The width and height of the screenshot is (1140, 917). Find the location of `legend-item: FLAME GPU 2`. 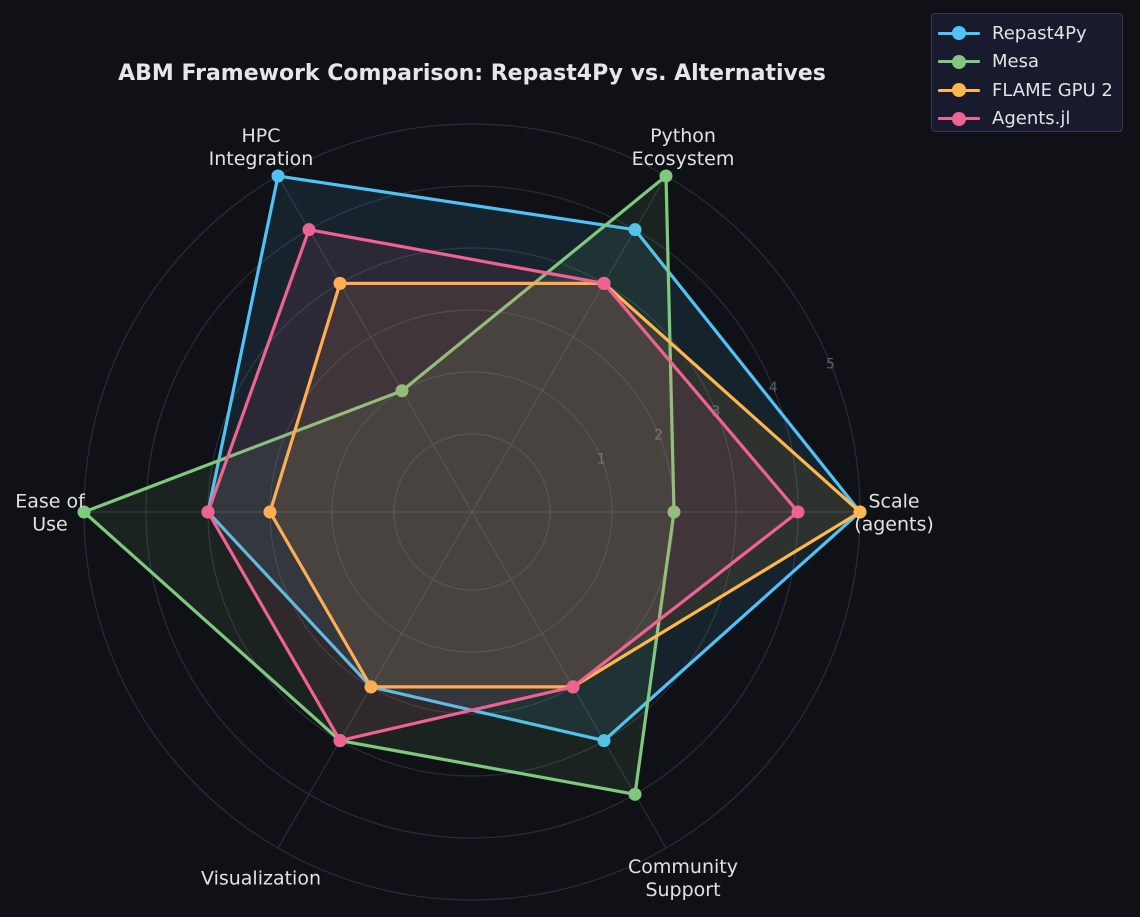

legend-item: FLAME GPU 2 is located at coordinates (1030, 90).